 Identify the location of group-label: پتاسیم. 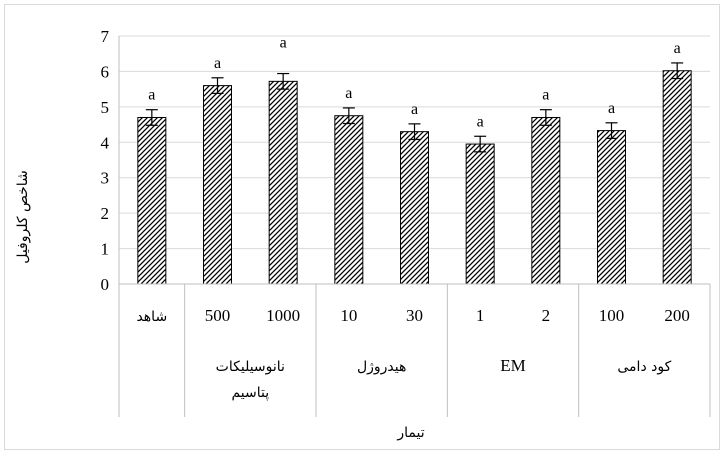
(250, 393).